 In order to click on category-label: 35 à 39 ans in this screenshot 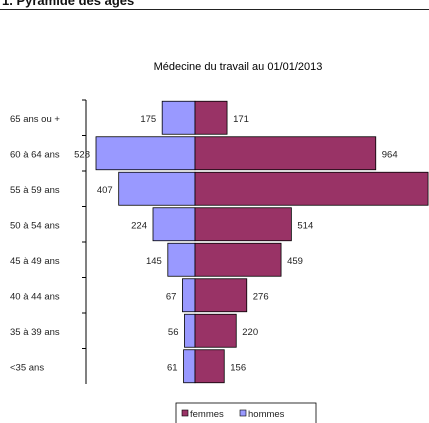, I will do `click(35, 332)`.